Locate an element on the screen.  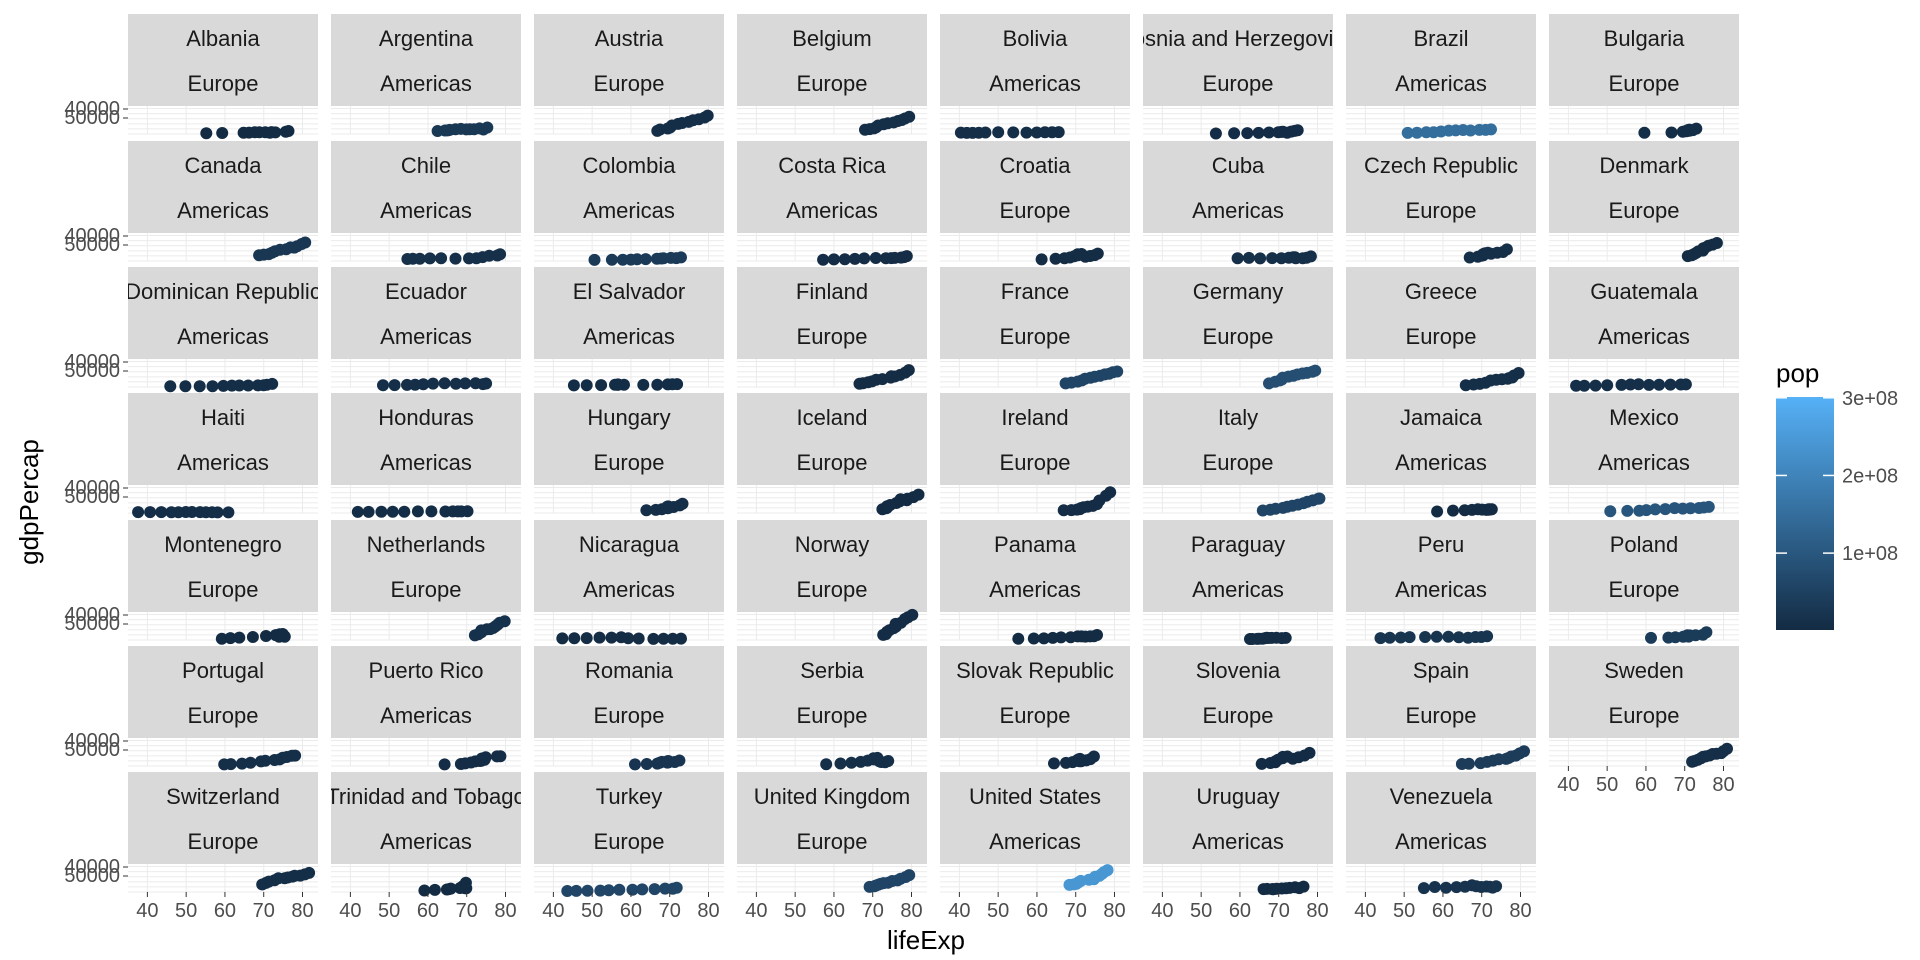
legend-tick-label: 1e+08 is located at coordinates (1870, 554).